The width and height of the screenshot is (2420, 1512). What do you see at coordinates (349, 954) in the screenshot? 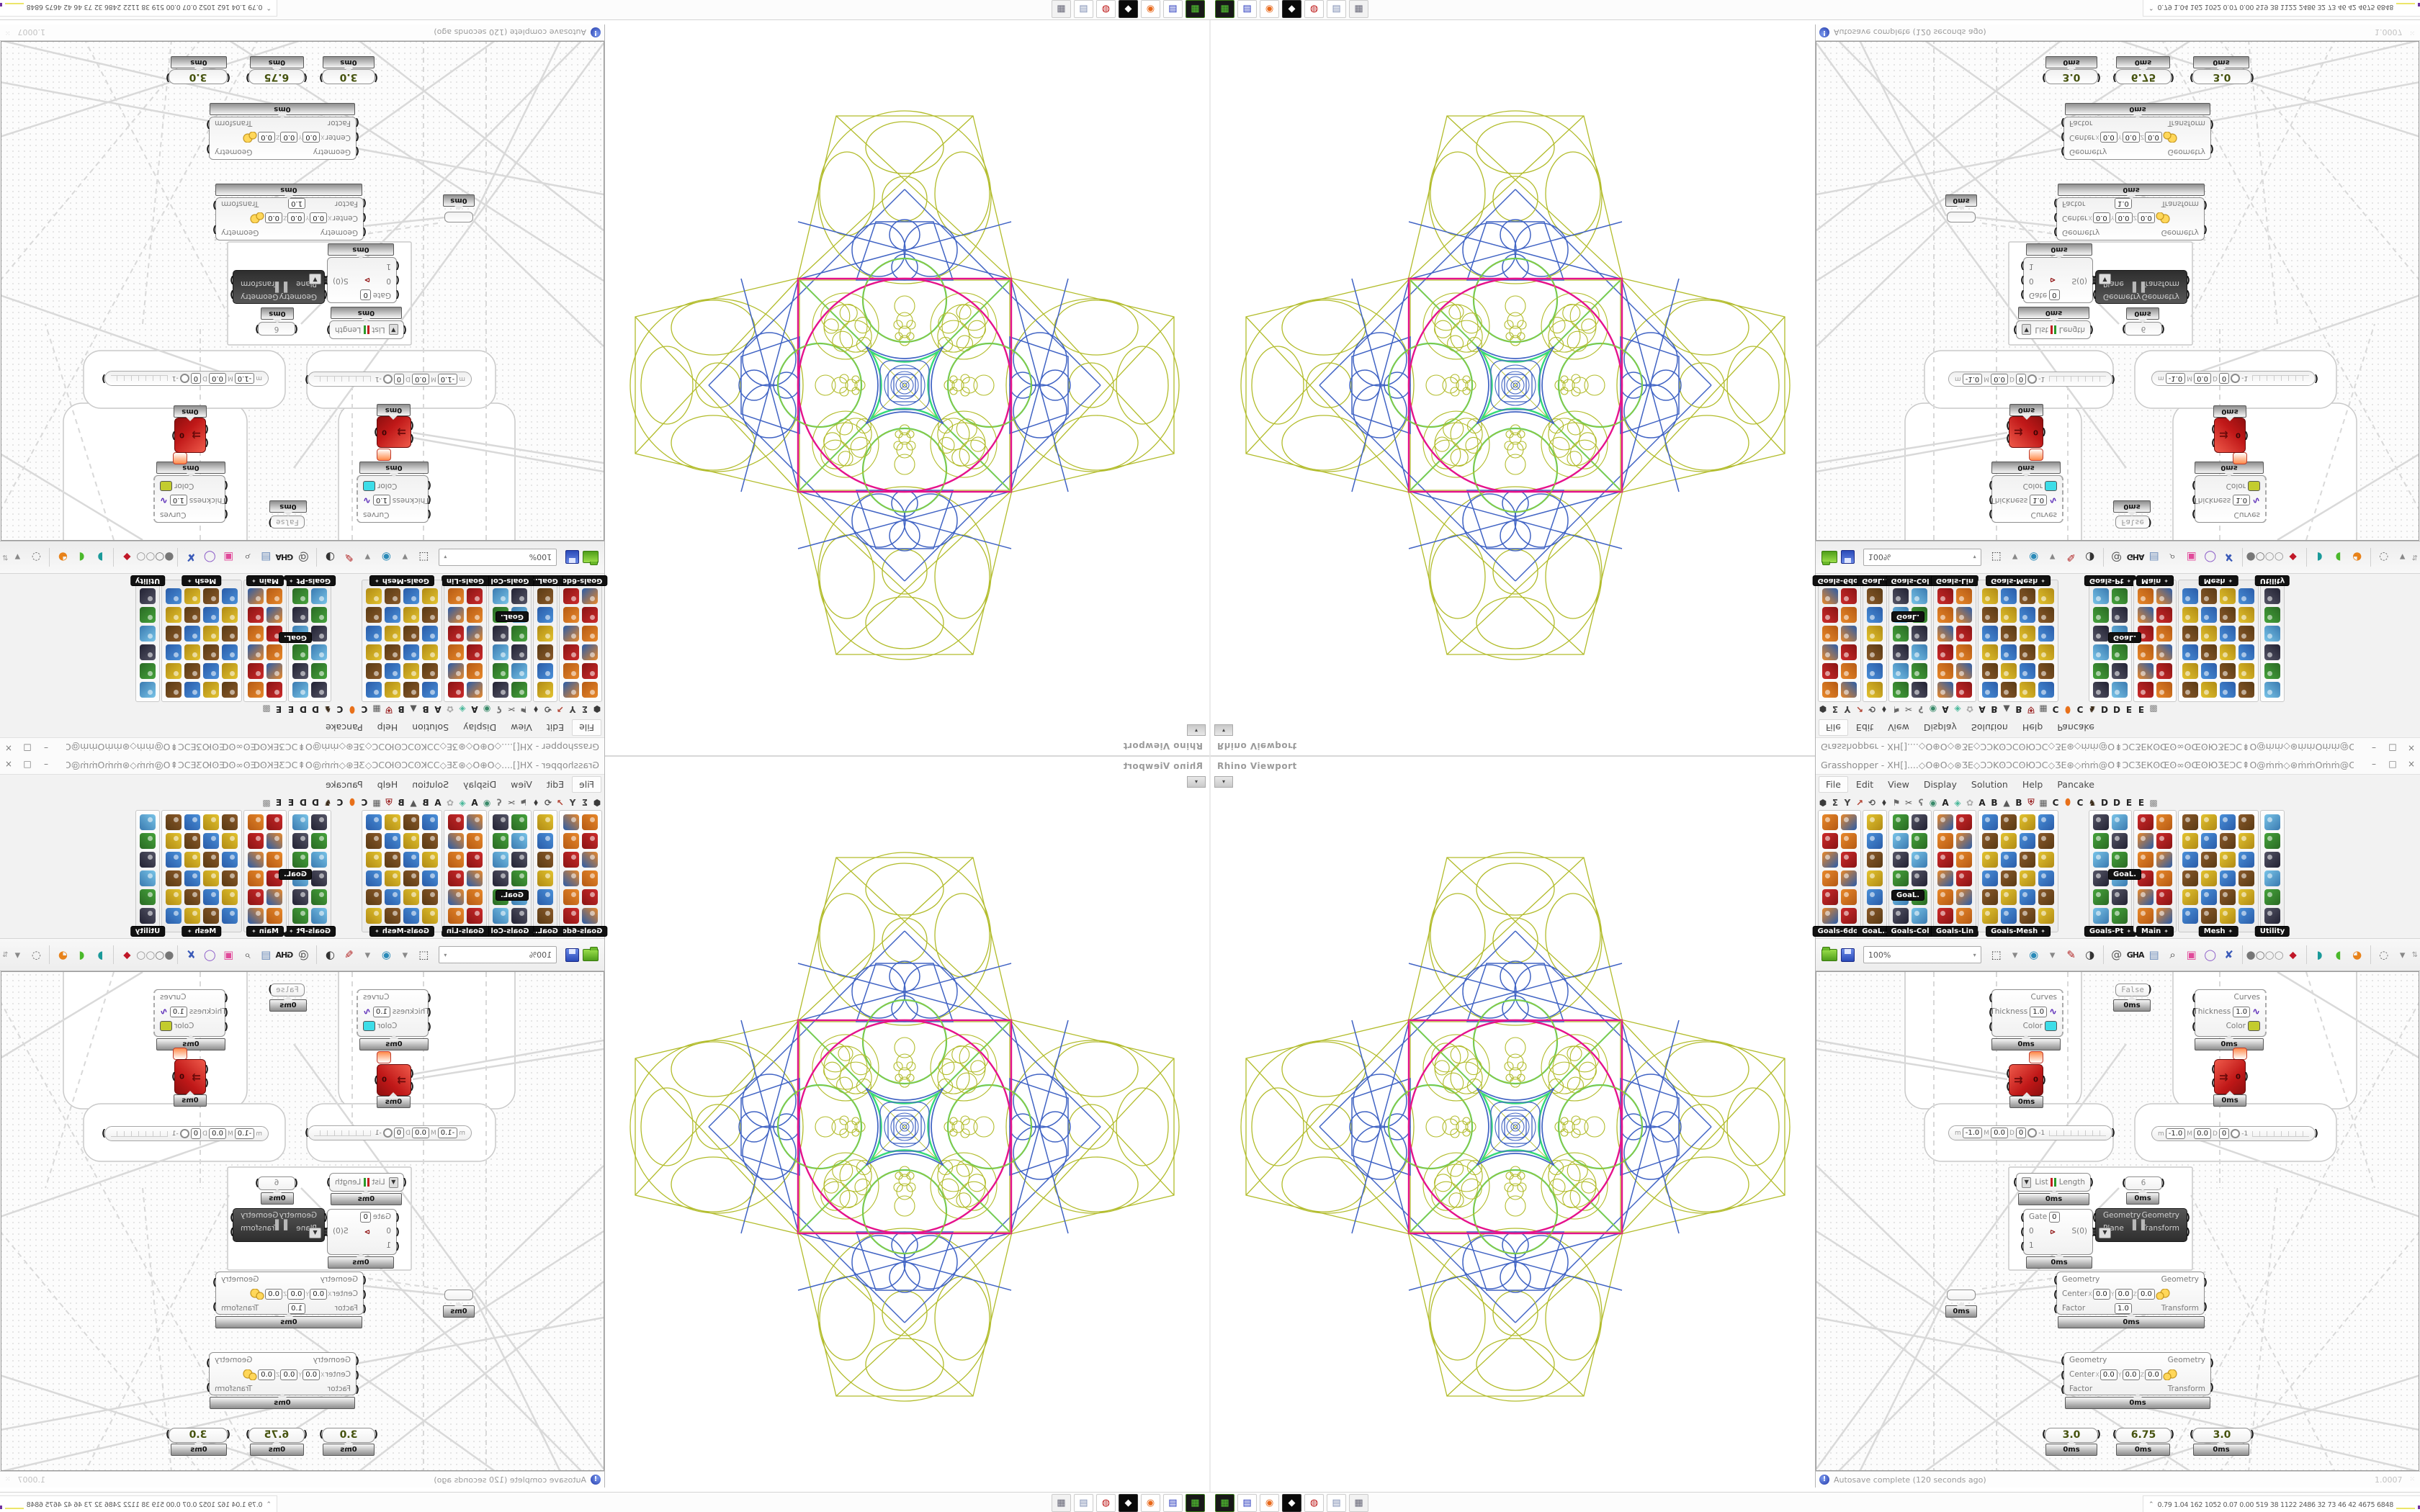
I see `sketch-pen-icon: ✎` at bounding box center [349, 954].